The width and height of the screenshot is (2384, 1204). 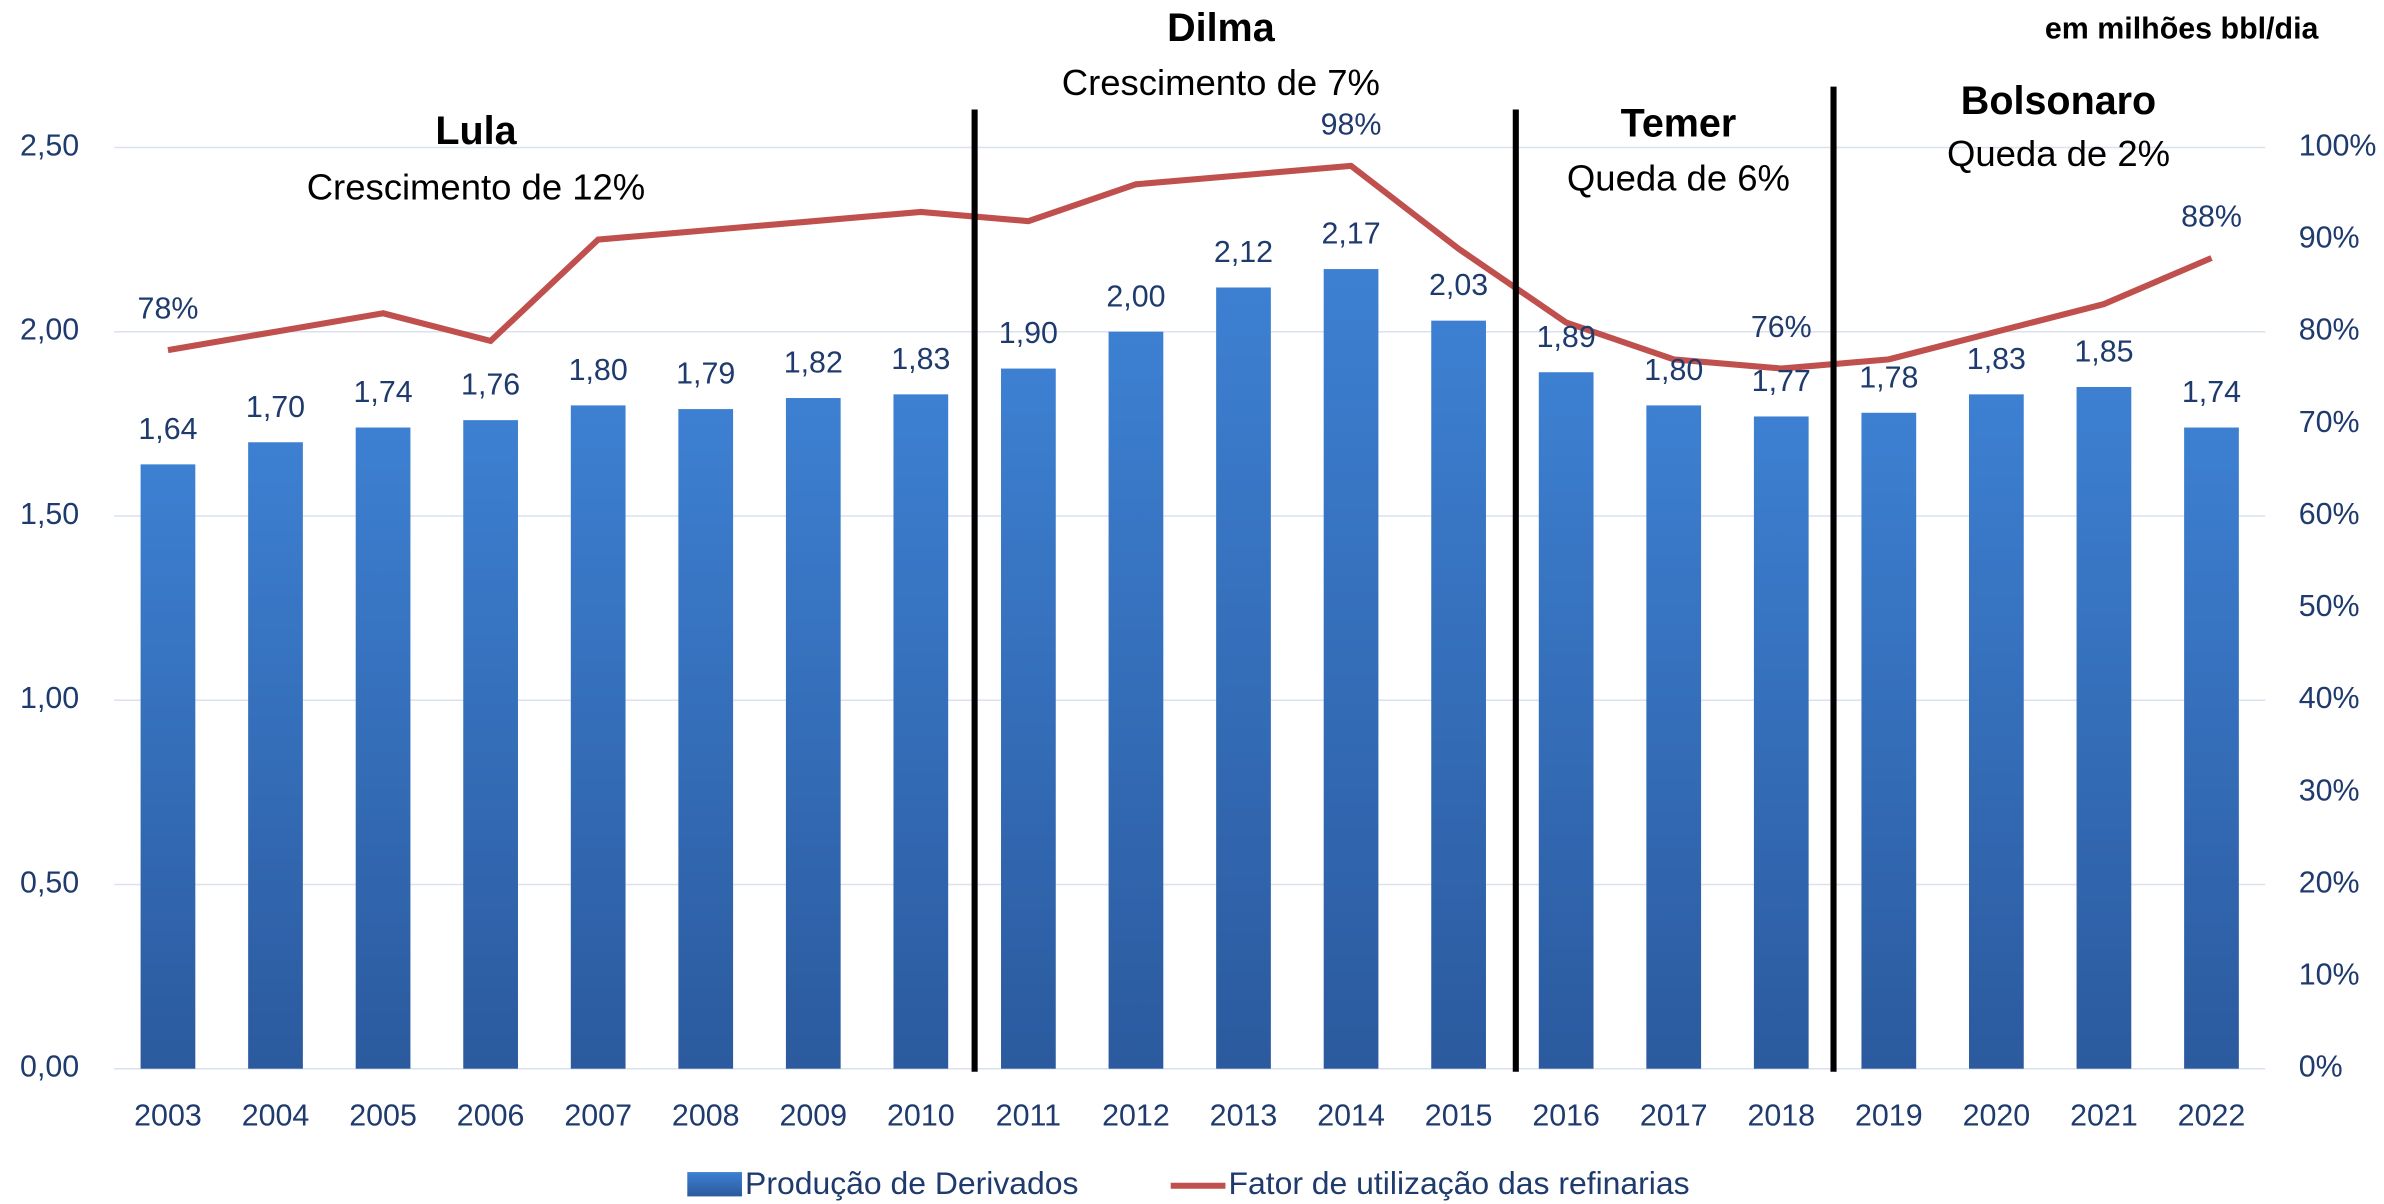 What do you see at coordinates (813, 363) in the screenshot?
I see `data-label: 1,82` at bounding box center [813, 363].